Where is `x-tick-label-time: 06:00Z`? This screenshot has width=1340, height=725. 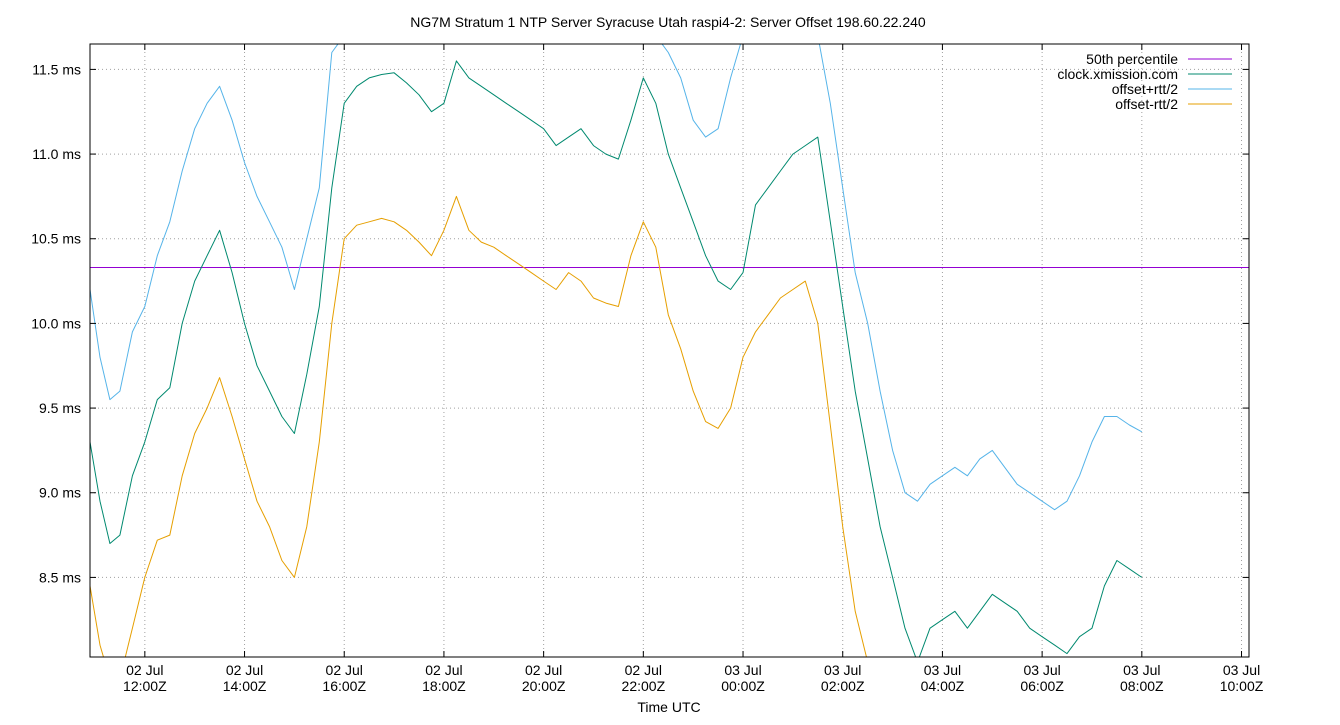
x-tick-label-time: 06:00Z is located at coordinates (1042, 686).